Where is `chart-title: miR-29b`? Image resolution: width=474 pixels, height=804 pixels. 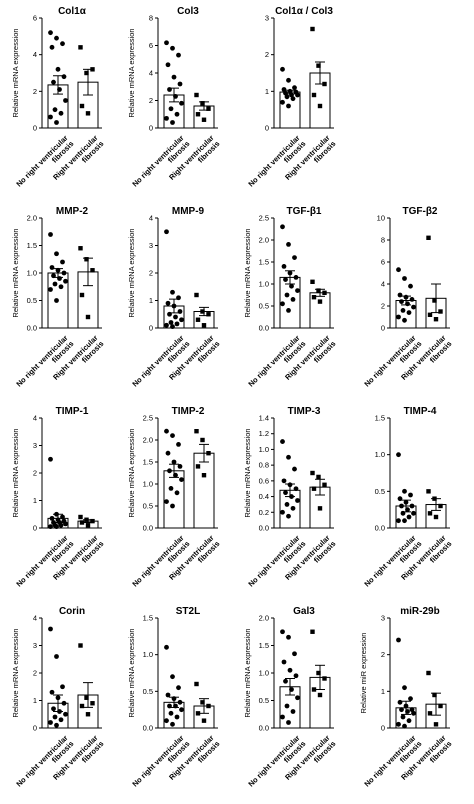 chart-title: miR-29b is located at coordinates (419, 611).